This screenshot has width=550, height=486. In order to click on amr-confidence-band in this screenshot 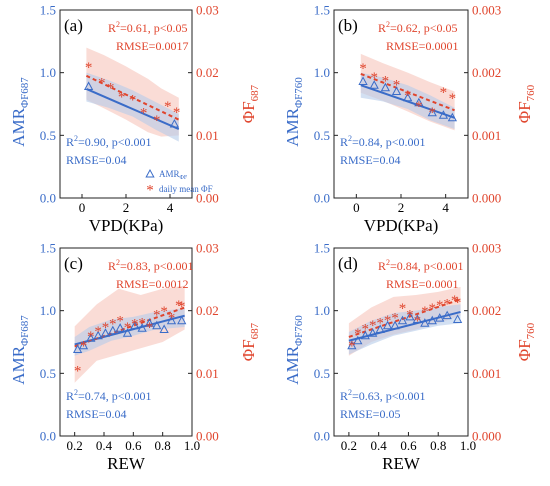, I will do `click(132, 107)`.